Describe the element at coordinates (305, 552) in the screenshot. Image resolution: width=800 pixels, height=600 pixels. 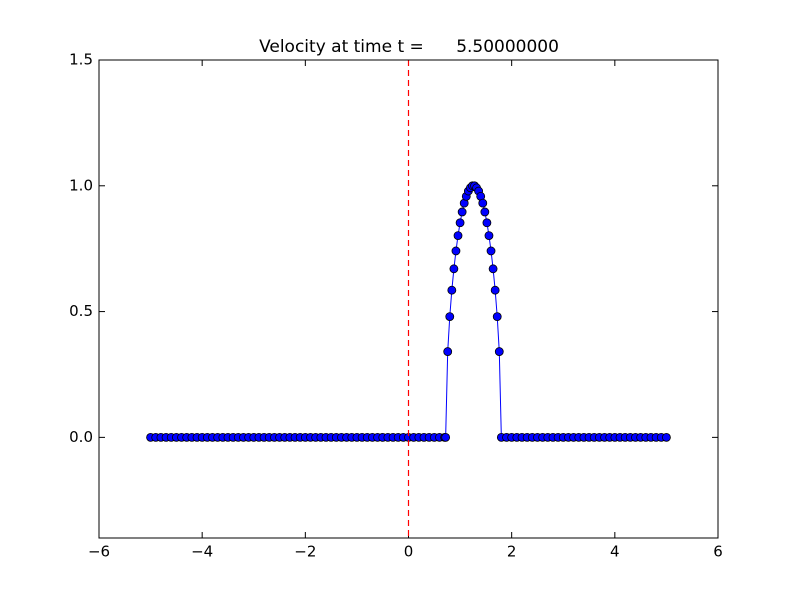
I see `x-tick-label: −2` at that location.